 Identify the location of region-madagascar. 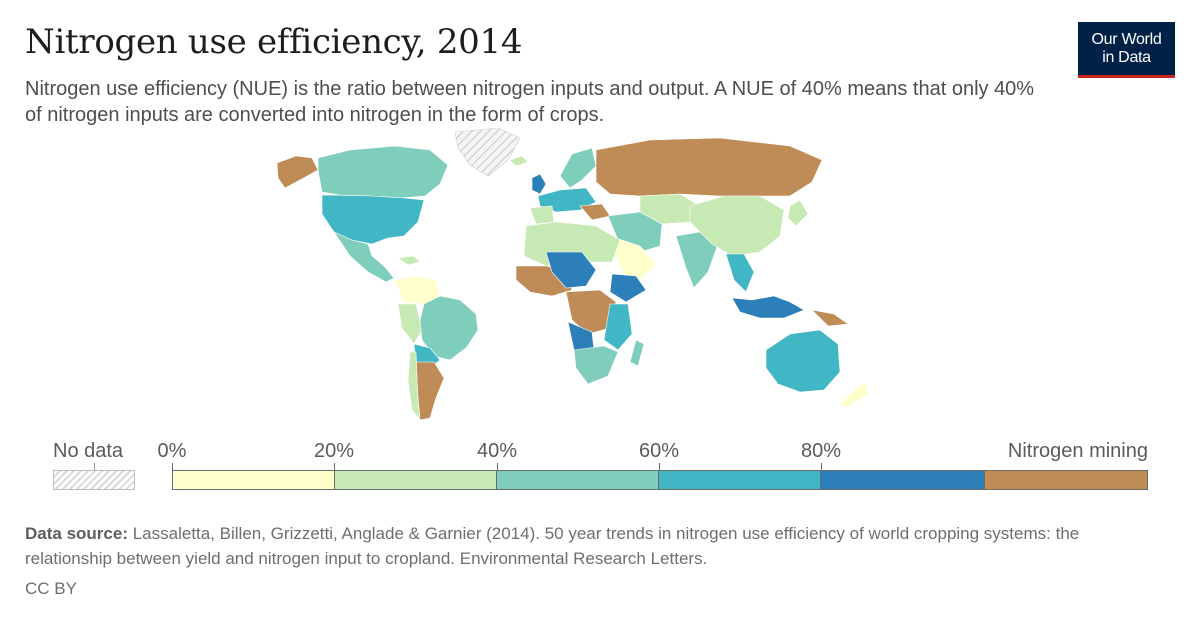
(637, 353).